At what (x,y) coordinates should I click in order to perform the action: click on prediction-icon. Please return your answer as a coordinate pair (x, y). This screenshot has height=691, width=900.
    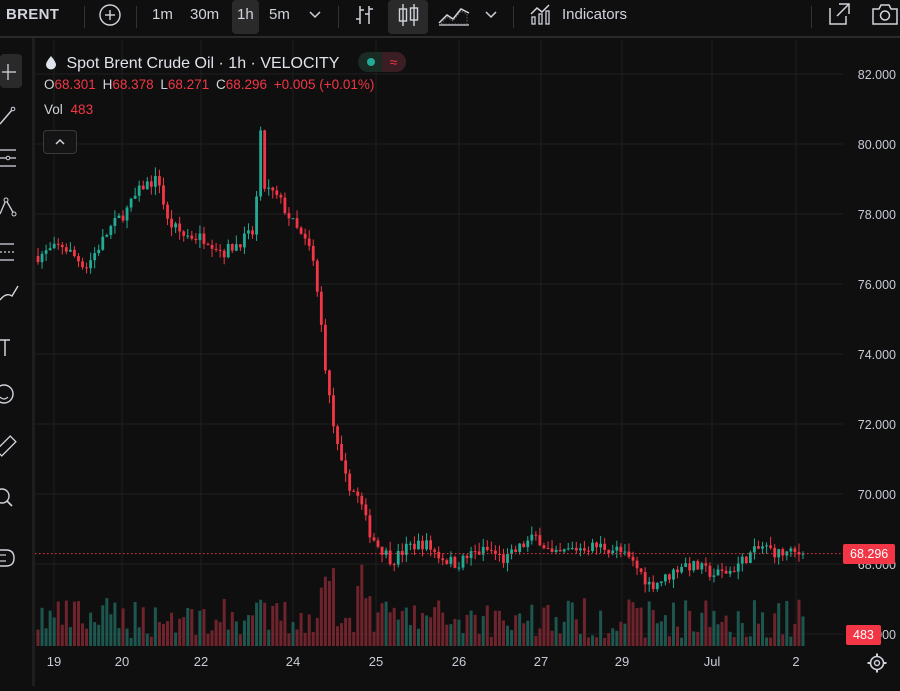
    Looking at the image, I should click on (7, 252).